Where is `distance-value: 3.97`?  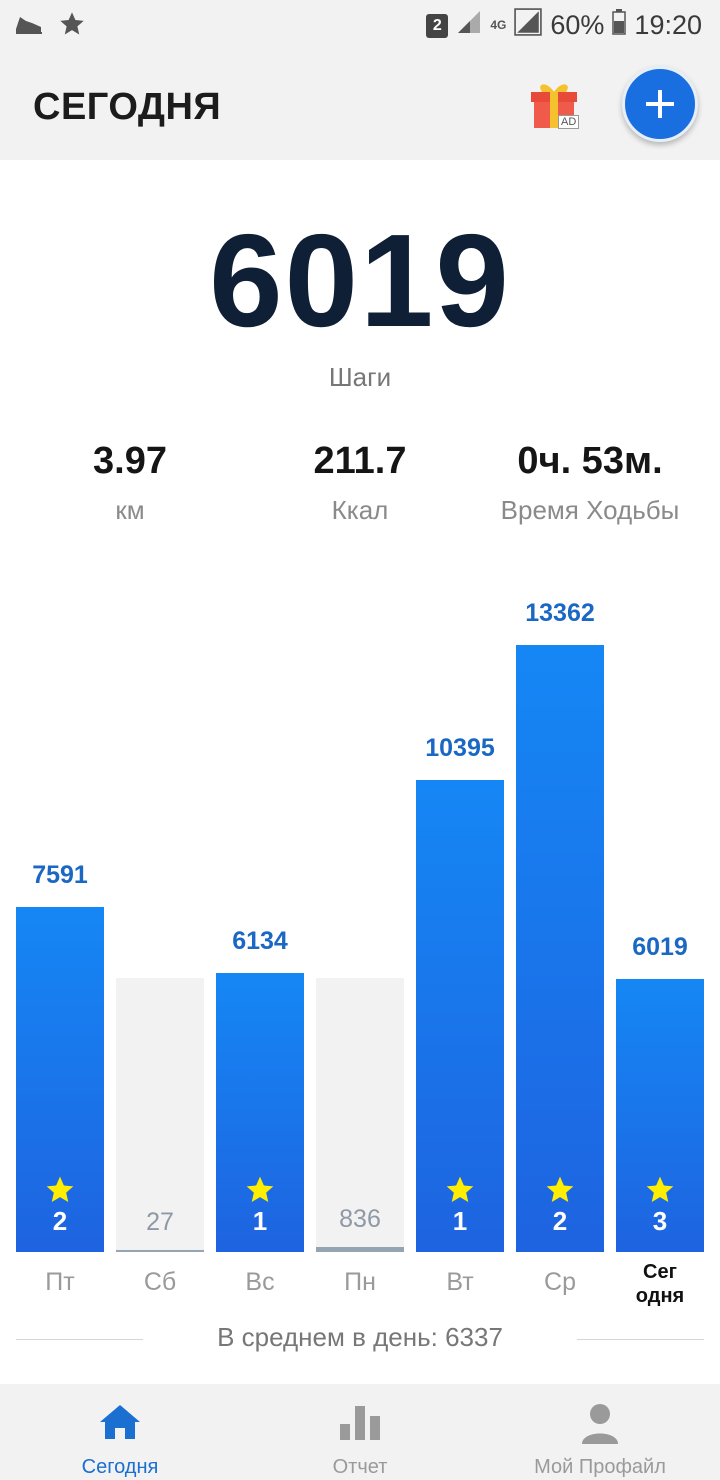
distance-value: 3.97 is located at coordinates (130, 461).